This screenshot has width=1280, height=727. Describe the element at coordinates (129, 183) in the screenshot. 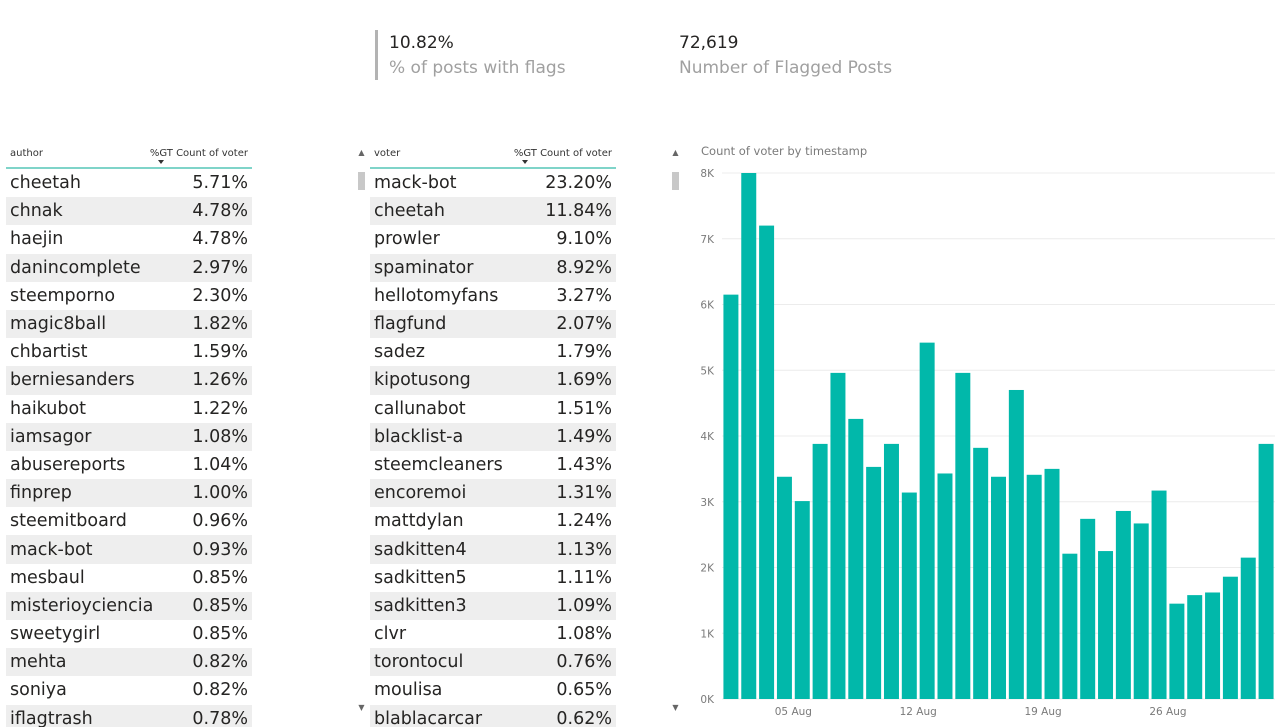

I see `table-row: cheetah 5.71%` at that location.